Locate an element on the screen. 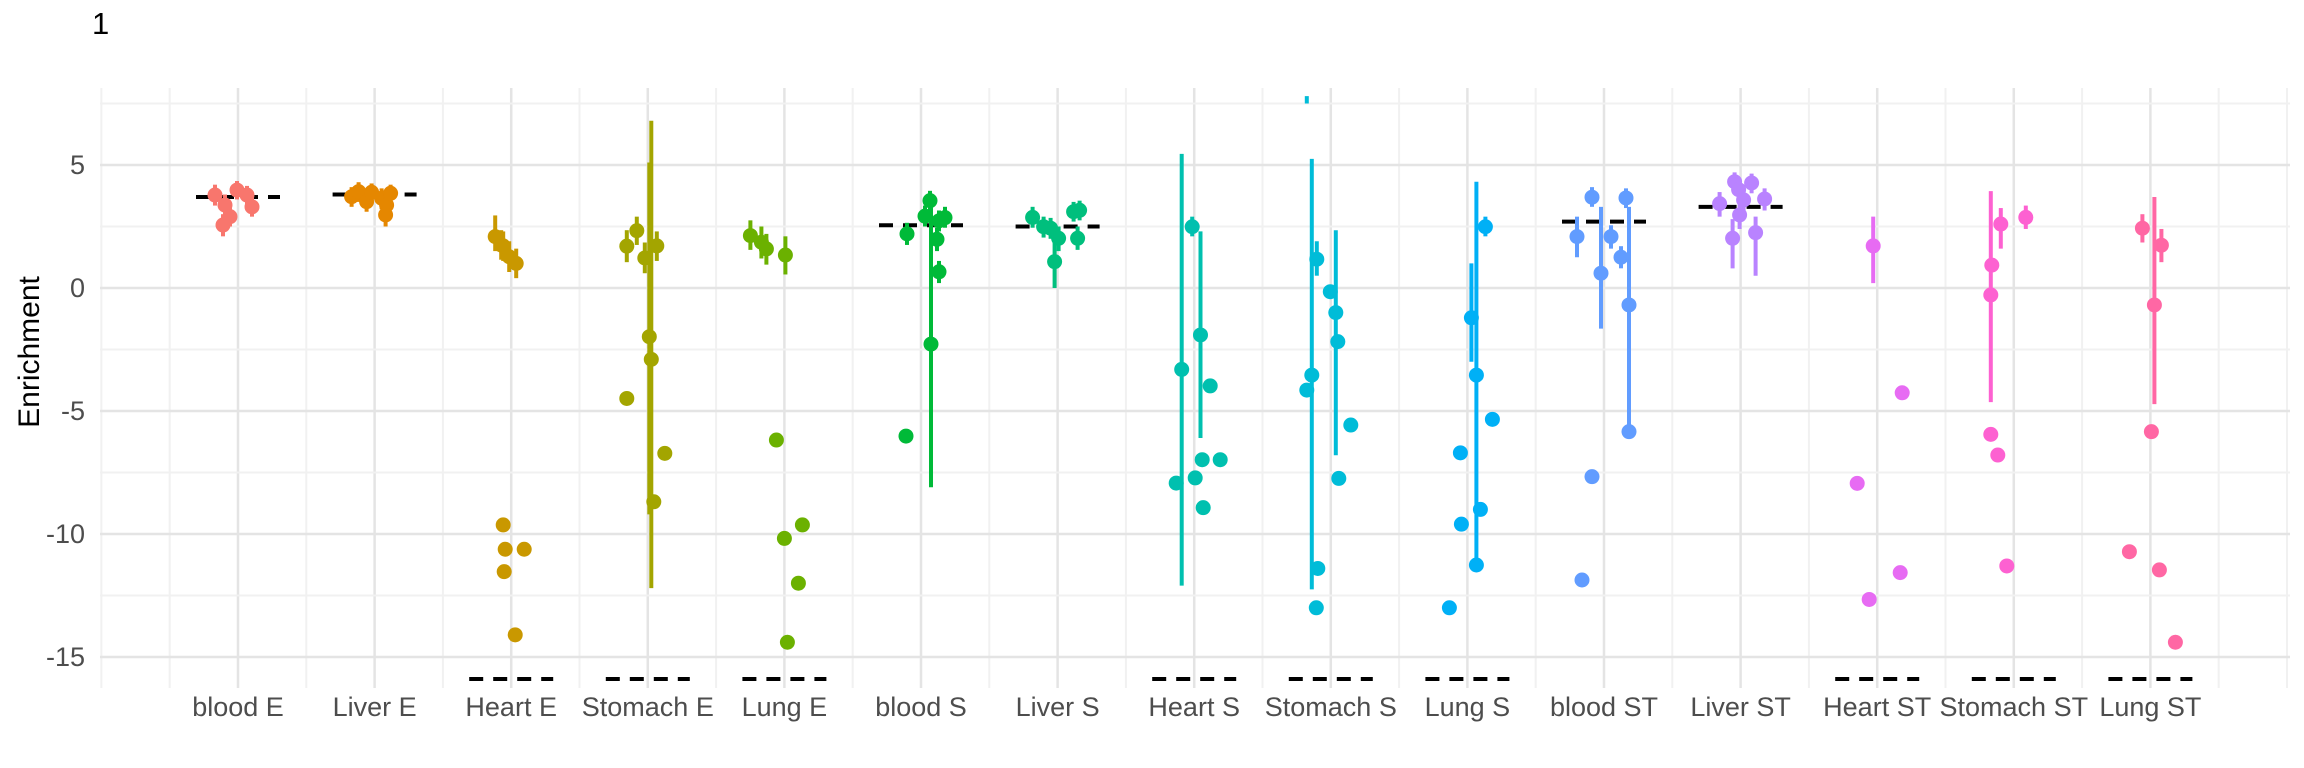 Image resolution: width=2304 pixels, height=768 pixels. y-tick-label: 5 is located at coordinates (77, 165).